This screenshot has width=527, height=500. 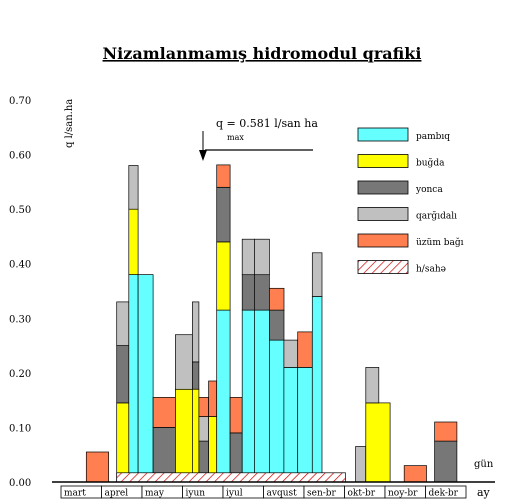 What do you see at coordinates (155, 494) in the screenshot?
I see `month-label: may` at bounding box center [155, 494].